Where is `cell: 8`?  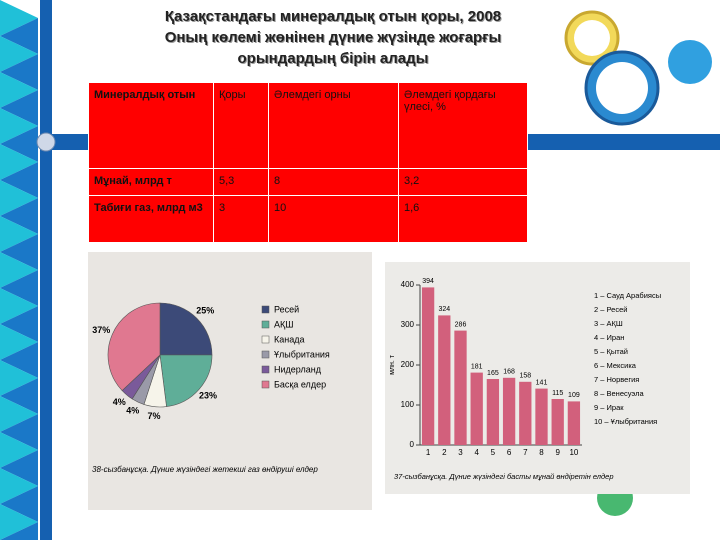 cell: 8 is located at coordinates (333, 182).